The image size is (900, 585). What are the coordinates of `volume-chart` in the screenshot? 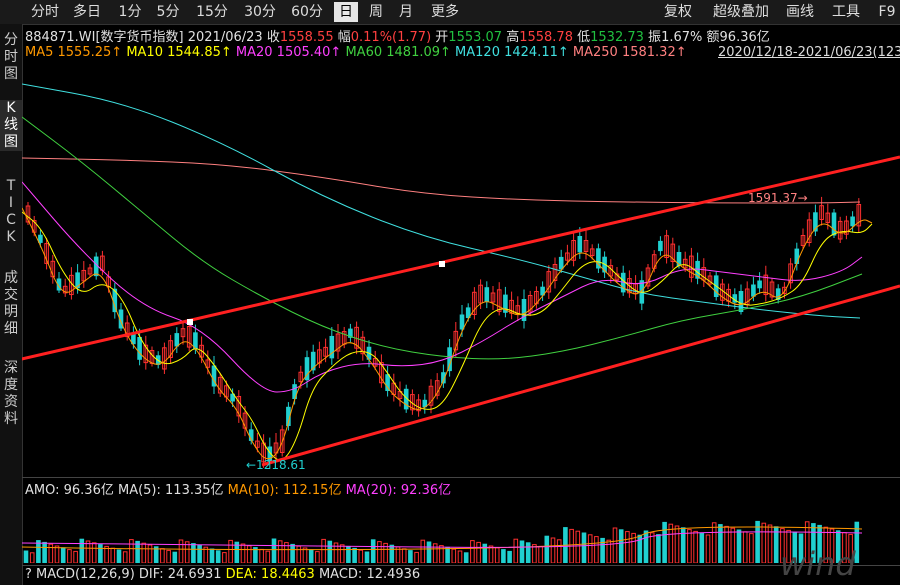 It's located at (461, 530).